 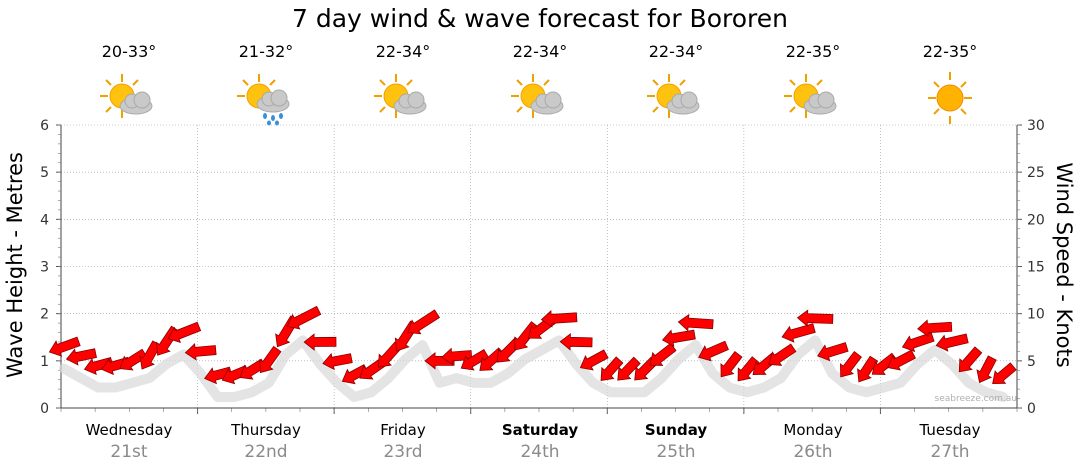 I want to click on temp-range-day-3: 22-34°, so click(x=403, y=51).